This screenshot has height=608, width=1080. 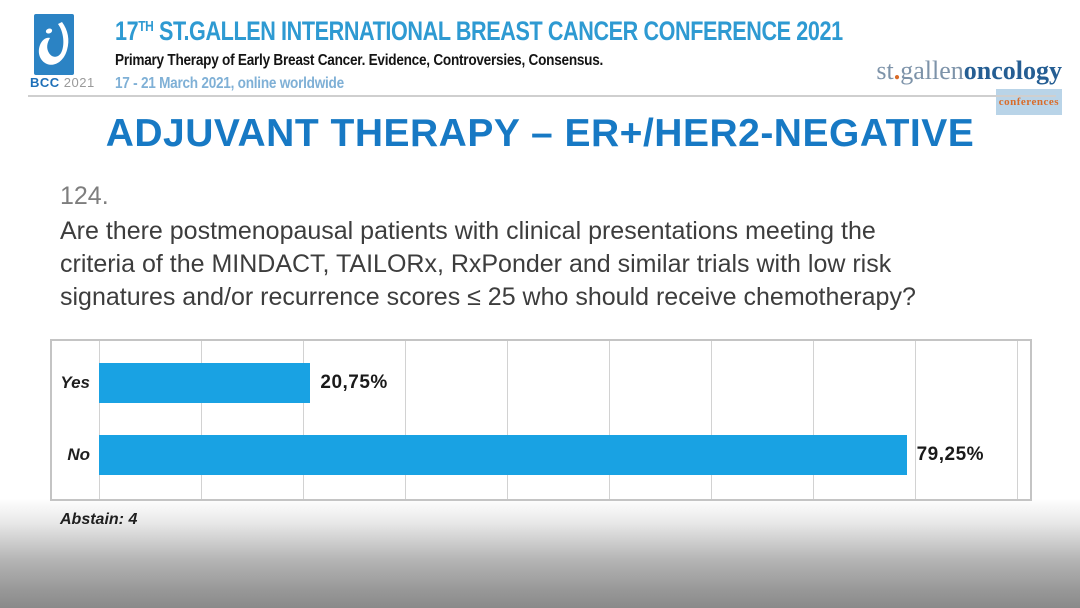 I want to click on org-logo-conferences: conferences, so click(x=1028, y=102).